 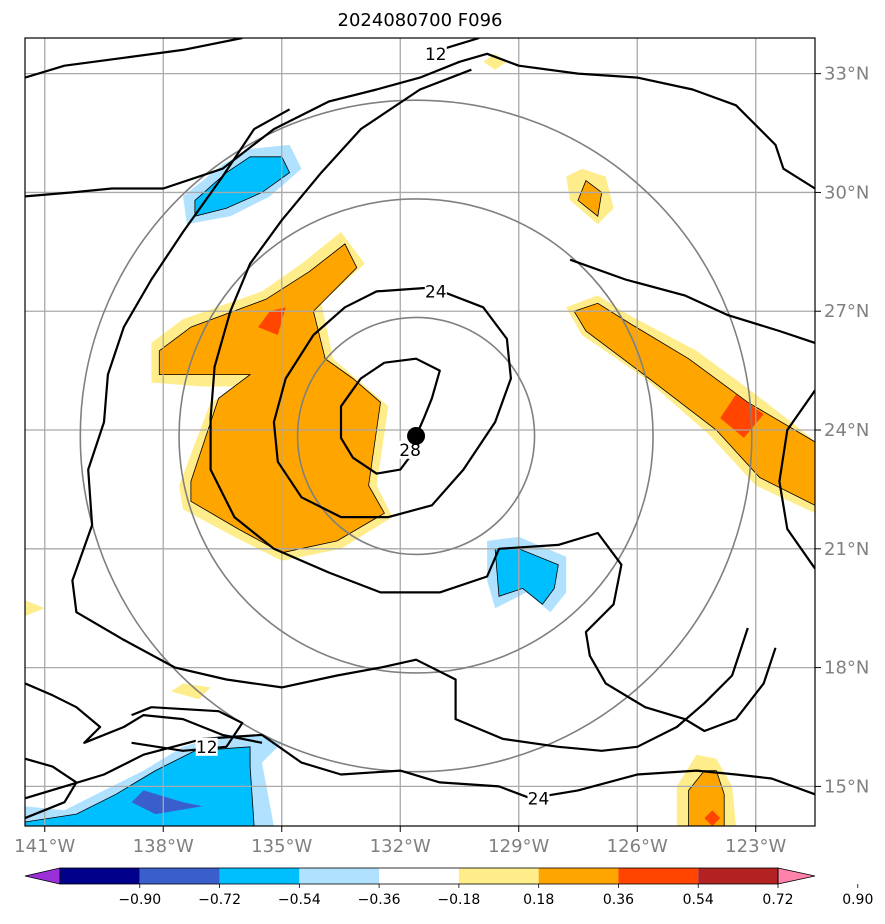 I want to click on colorbar-tick-label-3: −0.36, so click(x=379, y=900).